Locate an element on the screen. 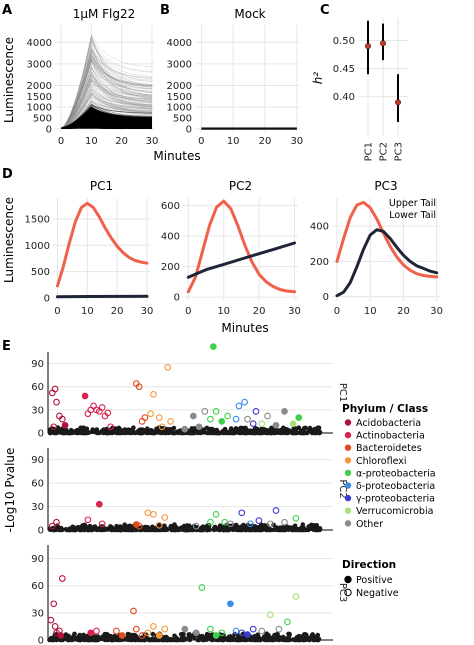 The image size is (474, 645). y-tick-label: 1000 is located at coordinates (179, 108).